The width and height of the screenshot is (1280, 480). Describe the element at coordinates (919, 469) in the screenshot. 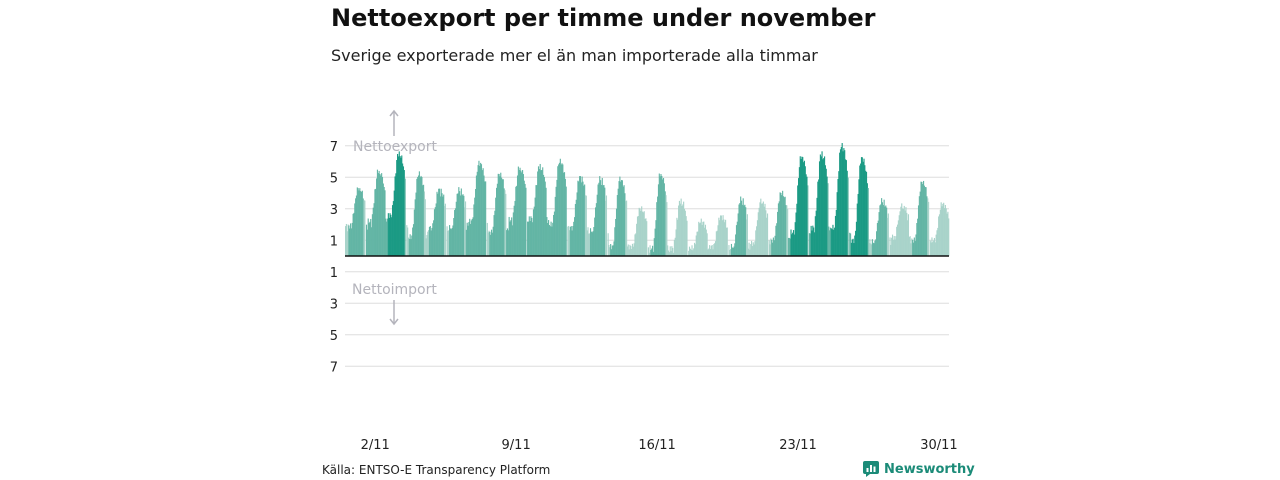

I see `newsworthy-logo: Newsworthy` at that location.